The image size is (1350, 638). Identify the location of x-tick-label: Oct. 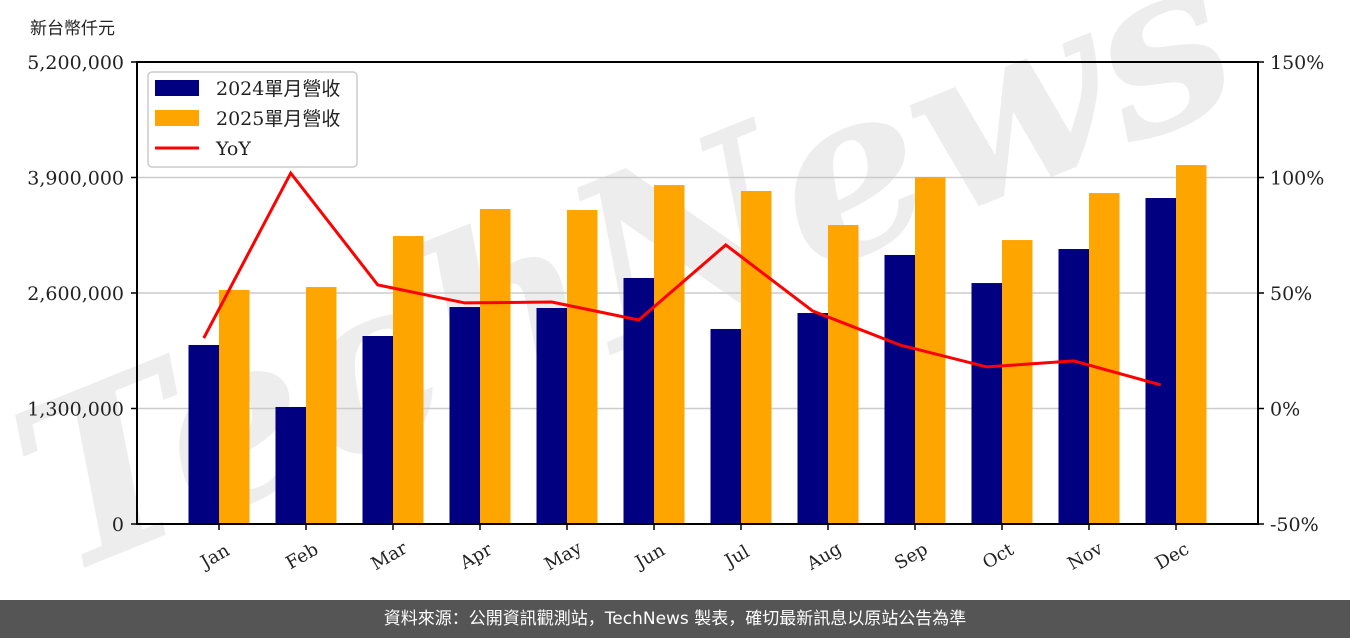
(998, 556).